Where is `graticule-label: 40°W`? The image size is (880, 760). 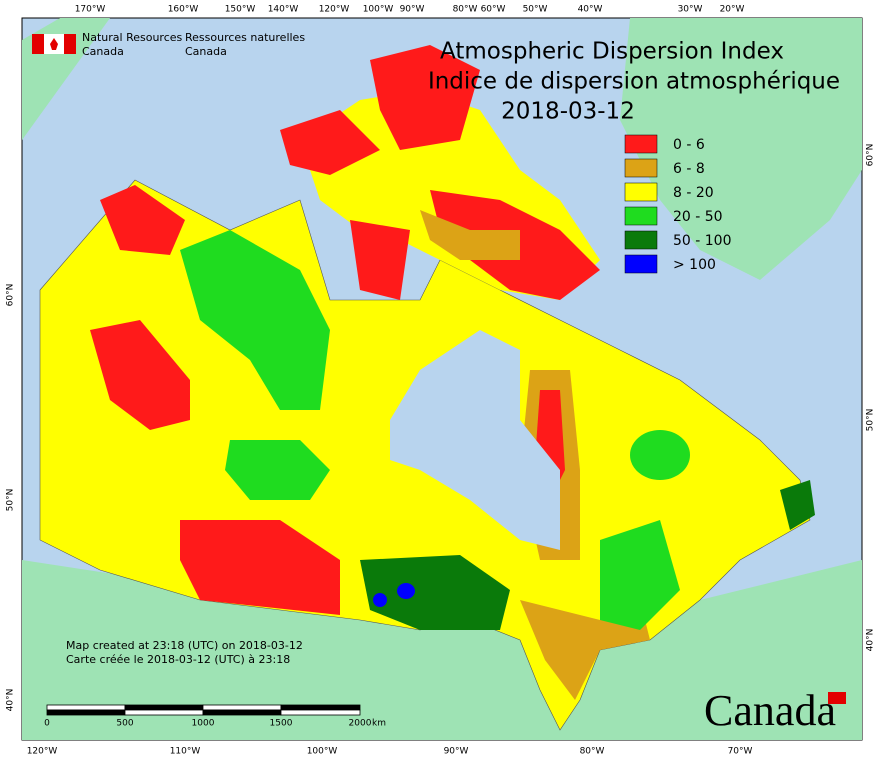
graticule-label: 40°W is located at coordinates (590, 10).